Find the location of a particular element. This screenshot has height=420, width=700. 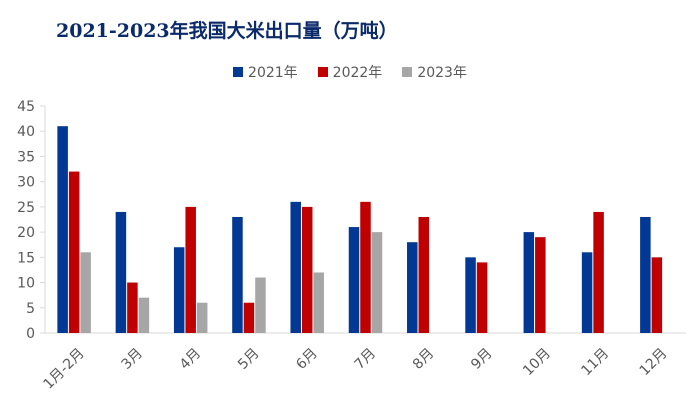

bar-2021年-4月 is located at coordinates (179, 290).